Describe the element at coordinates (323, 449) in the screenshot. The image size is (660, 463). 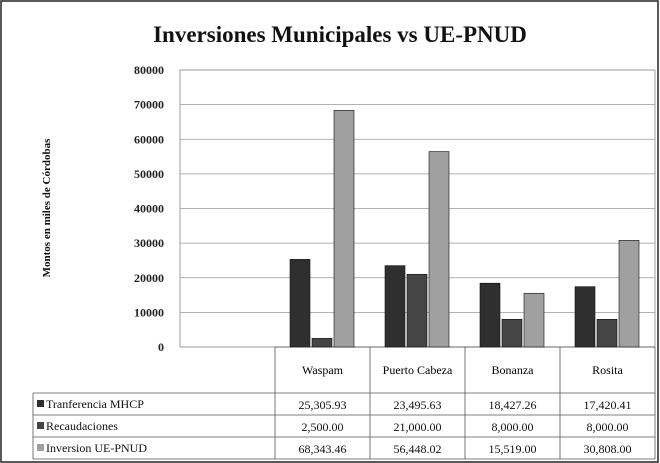
I see `data-label: 68,343.46` at that location.